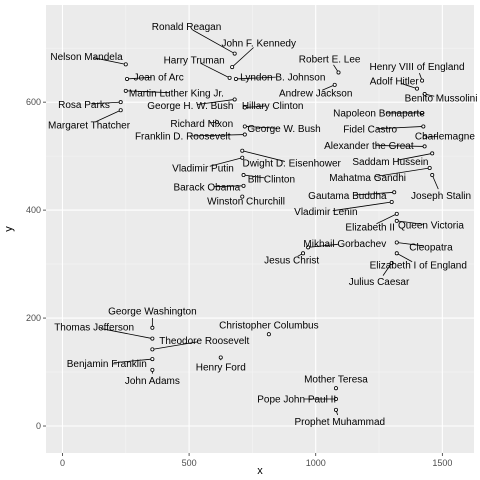 Image resolution: width=480 pixels, height=480 pixels. I want to click on point-label: Joseph Stalin, so click(441, 196).